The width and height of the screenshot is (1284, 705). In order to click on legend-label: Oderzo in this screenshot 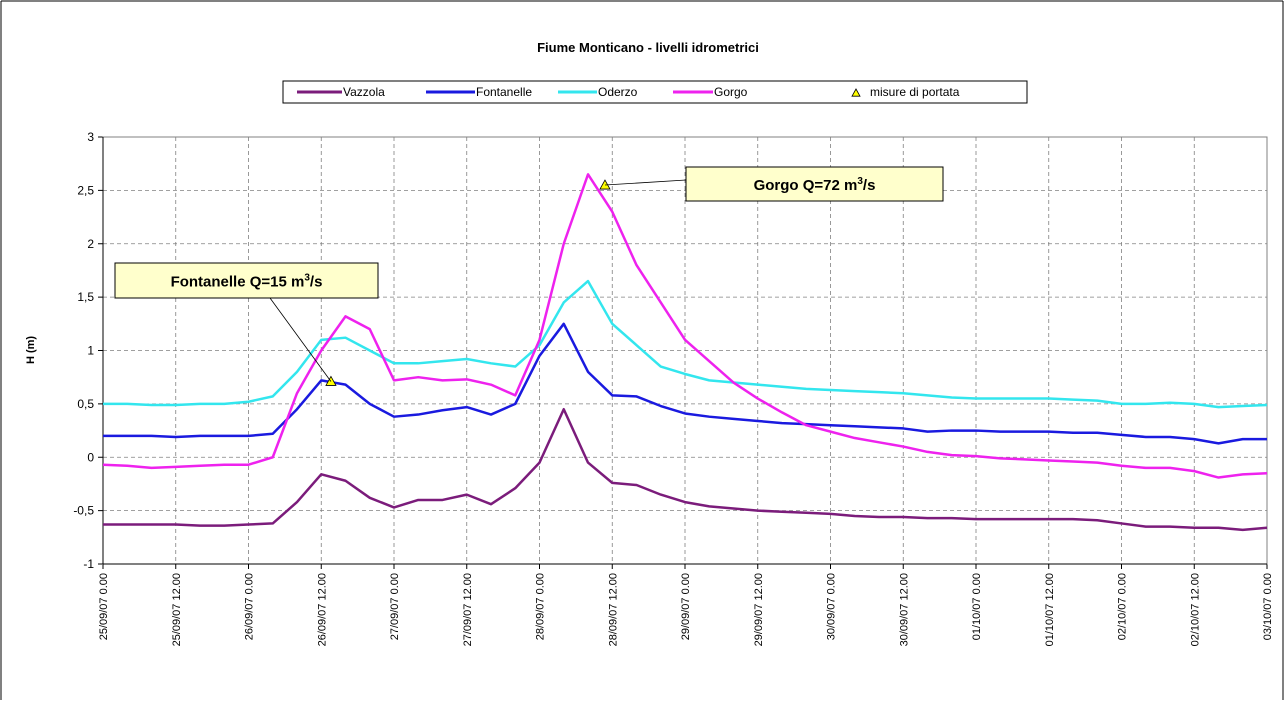, I will do `click(618, 92)`.